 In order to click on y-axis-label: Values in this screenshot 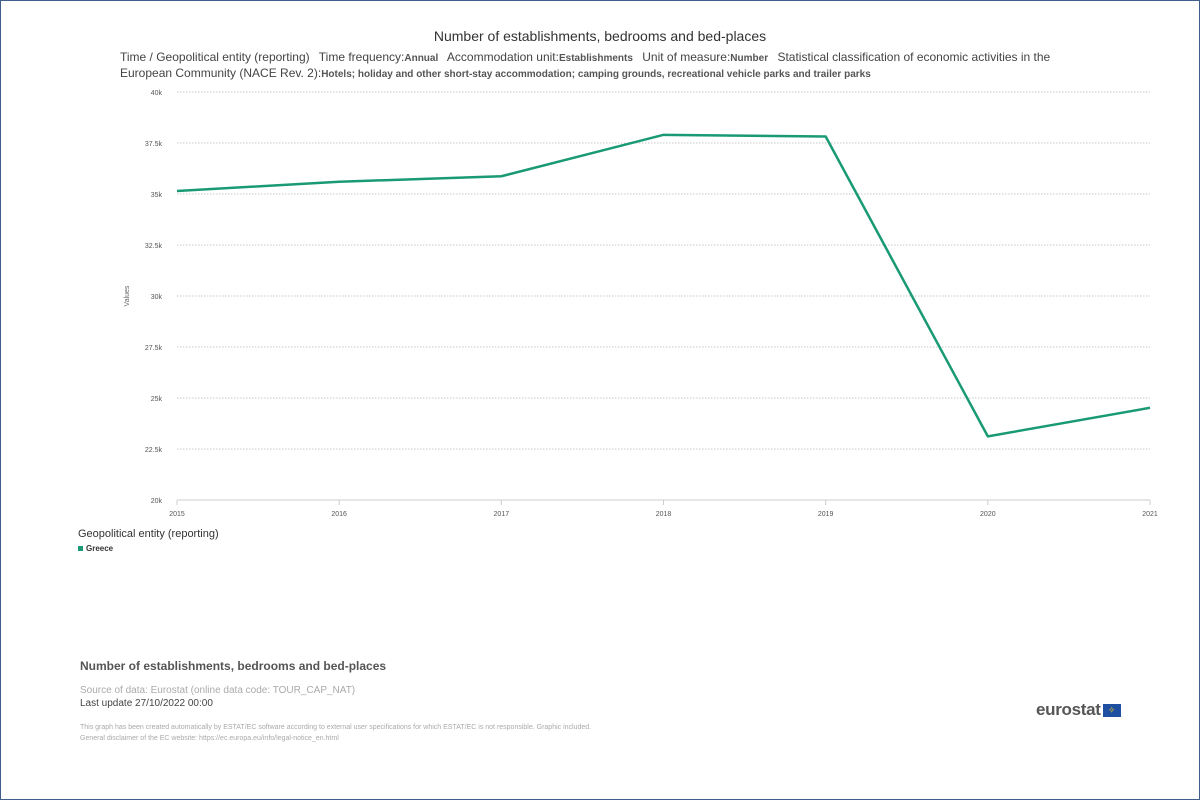, I will do `click(127, 295)`.